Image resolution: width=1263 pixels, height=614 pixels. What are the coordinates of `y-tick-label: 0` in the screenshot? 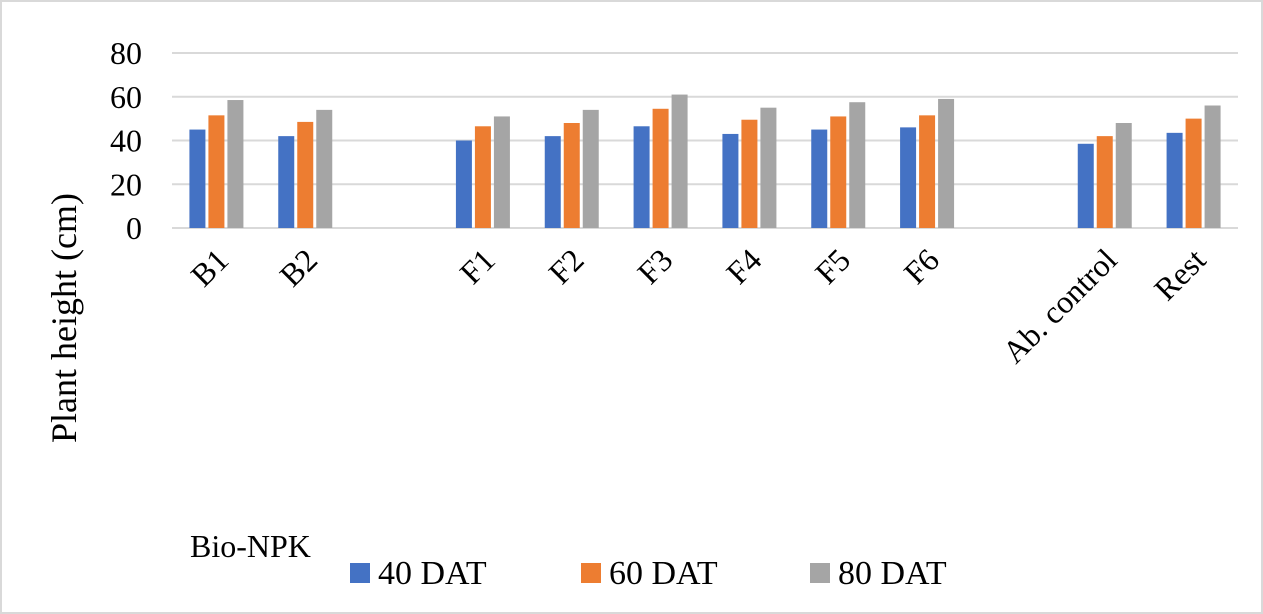 It's located at (134, 228).